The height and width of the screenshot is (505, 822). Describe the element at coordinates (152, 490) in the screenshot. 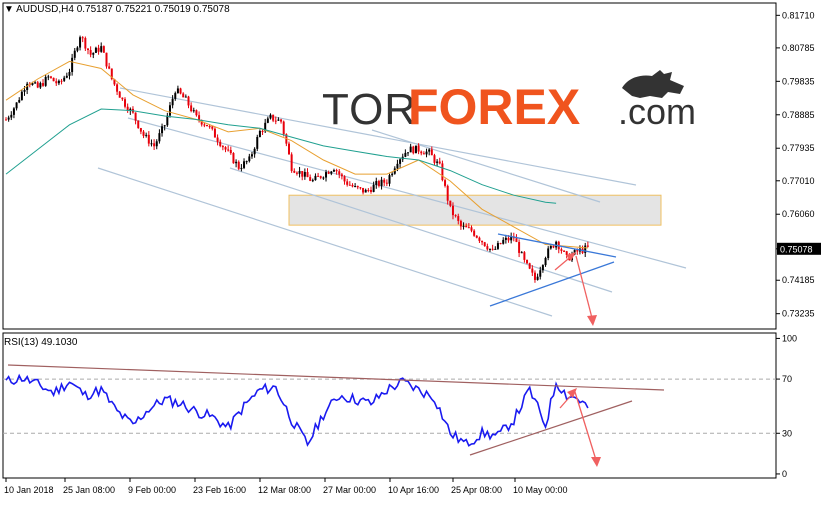

I see `time-tick-label: 9 Feb 00:00` at that location.